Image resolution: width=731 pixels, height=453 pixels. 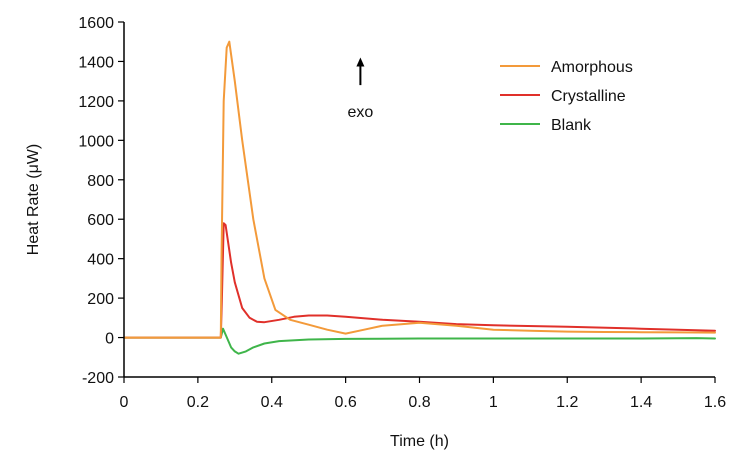 What do you see at coordinates (124, 402) in the screenshot?
I see `x-tick-label: 0` at bounding box center [124, 402].